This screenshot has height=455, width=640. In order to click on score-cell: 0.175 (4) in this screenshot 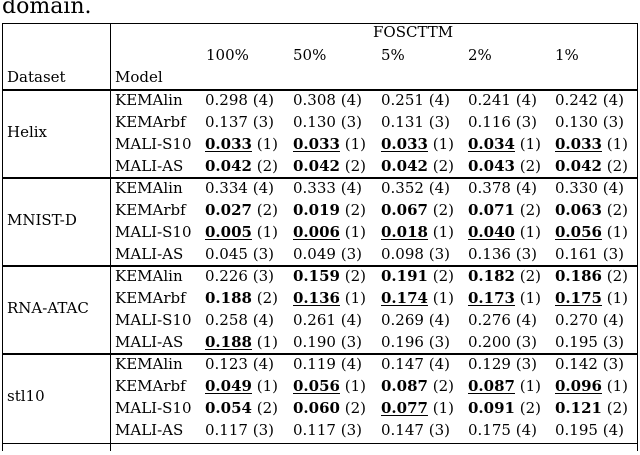, I will do `click(502, 430)`.